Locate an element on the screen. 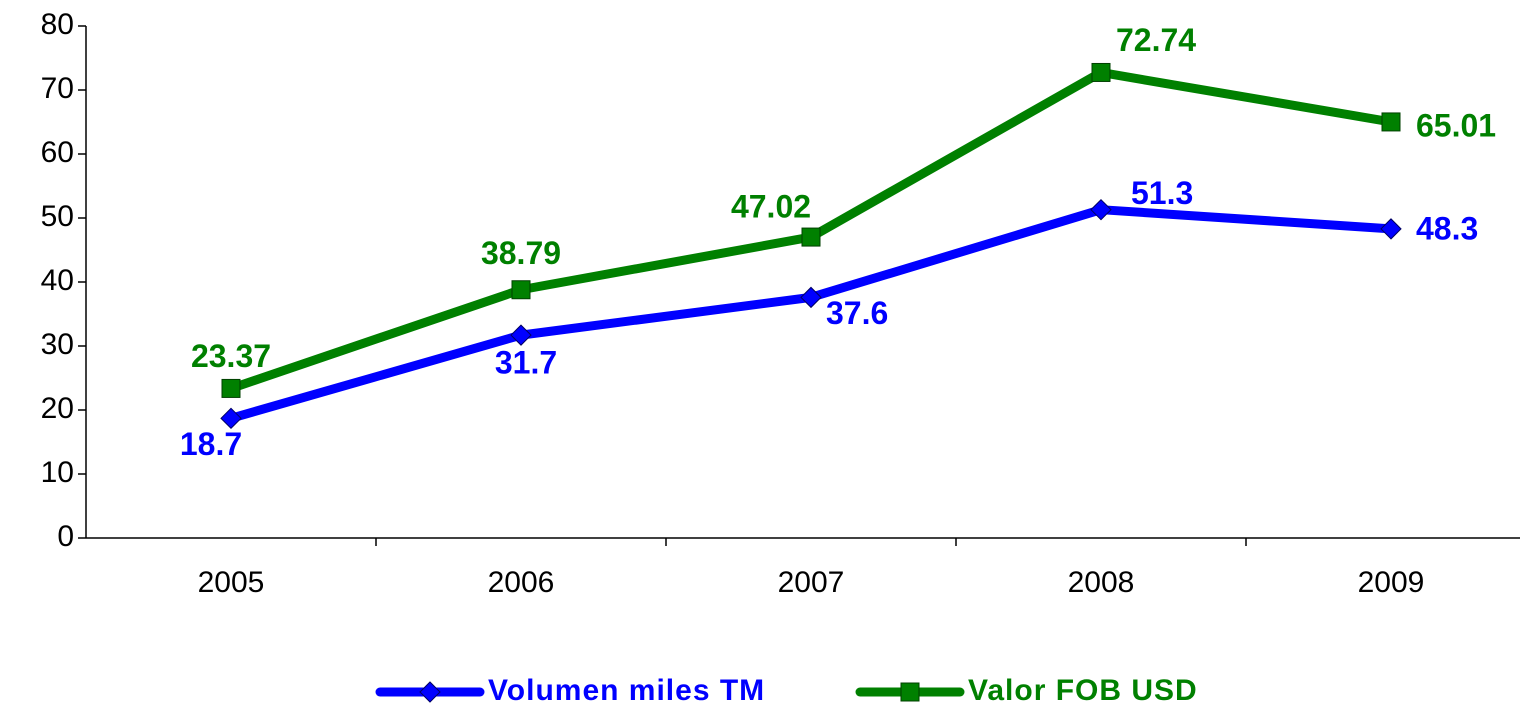 The width and height of the screenshot is (1522, 711). x-tick-label: 2006 is located at coordinates (521, 582).